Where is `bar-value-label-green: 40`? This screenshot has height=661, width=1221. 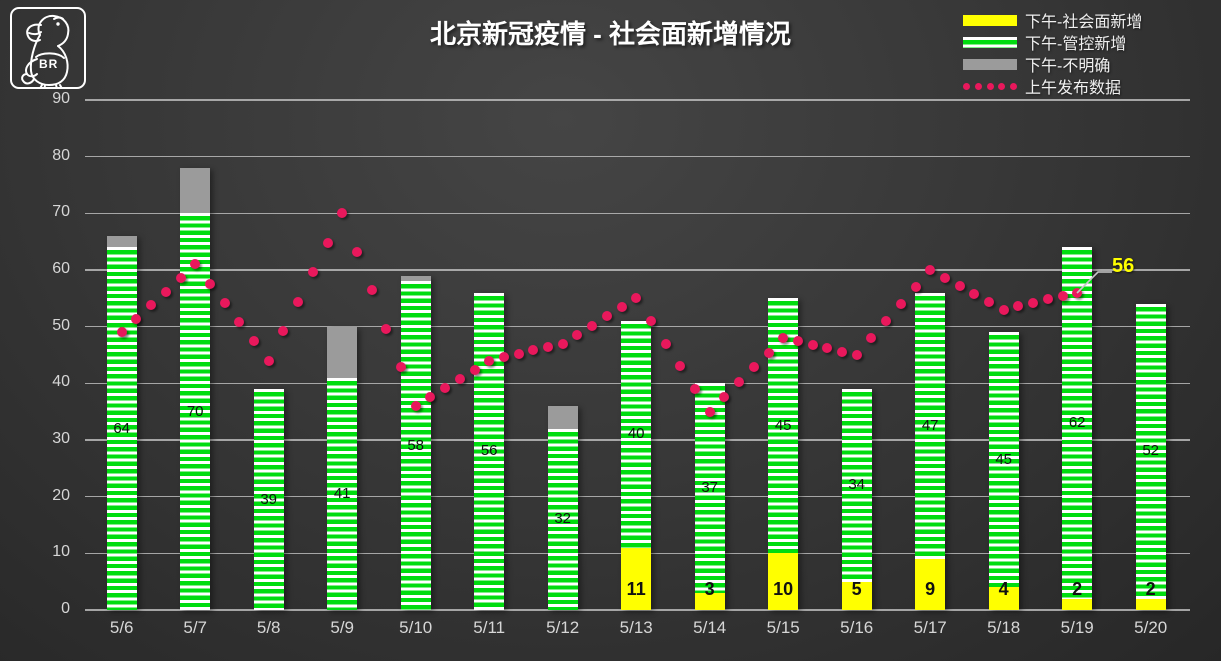
bar-value-label-green: 40 is located at coordinates (636, 434).